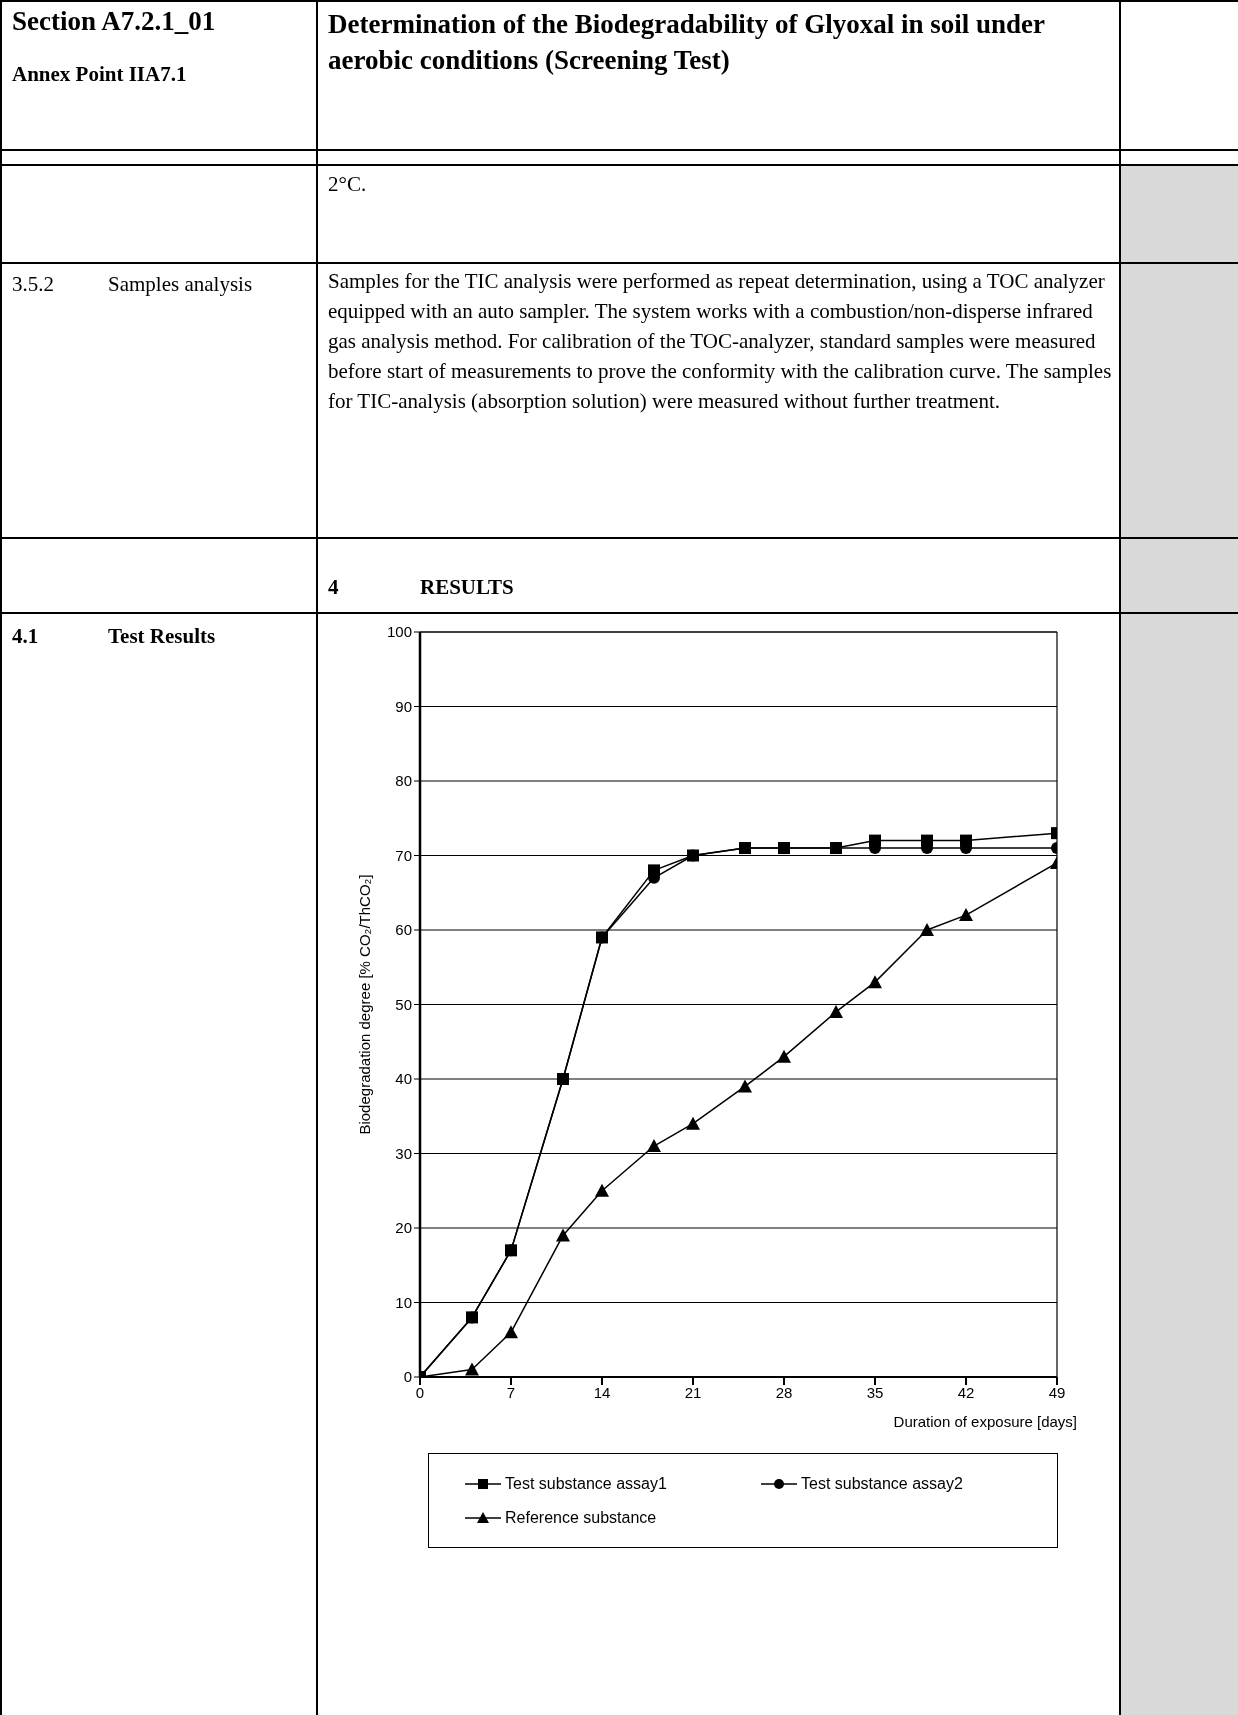 The image size is (1238, 1715). What do you see at coordinates (333, 587) in the screenshot?
I see `text: 4` at bounding box center [333, 587].